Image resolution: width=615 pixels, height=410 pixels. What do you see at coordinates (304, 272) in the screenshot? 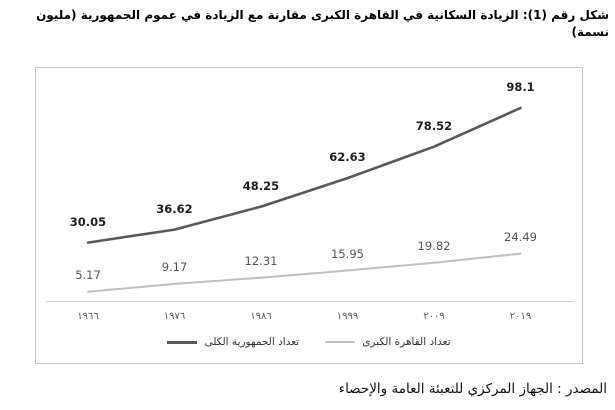
I see `cairo-series-line` at bounding box center [304, 272].